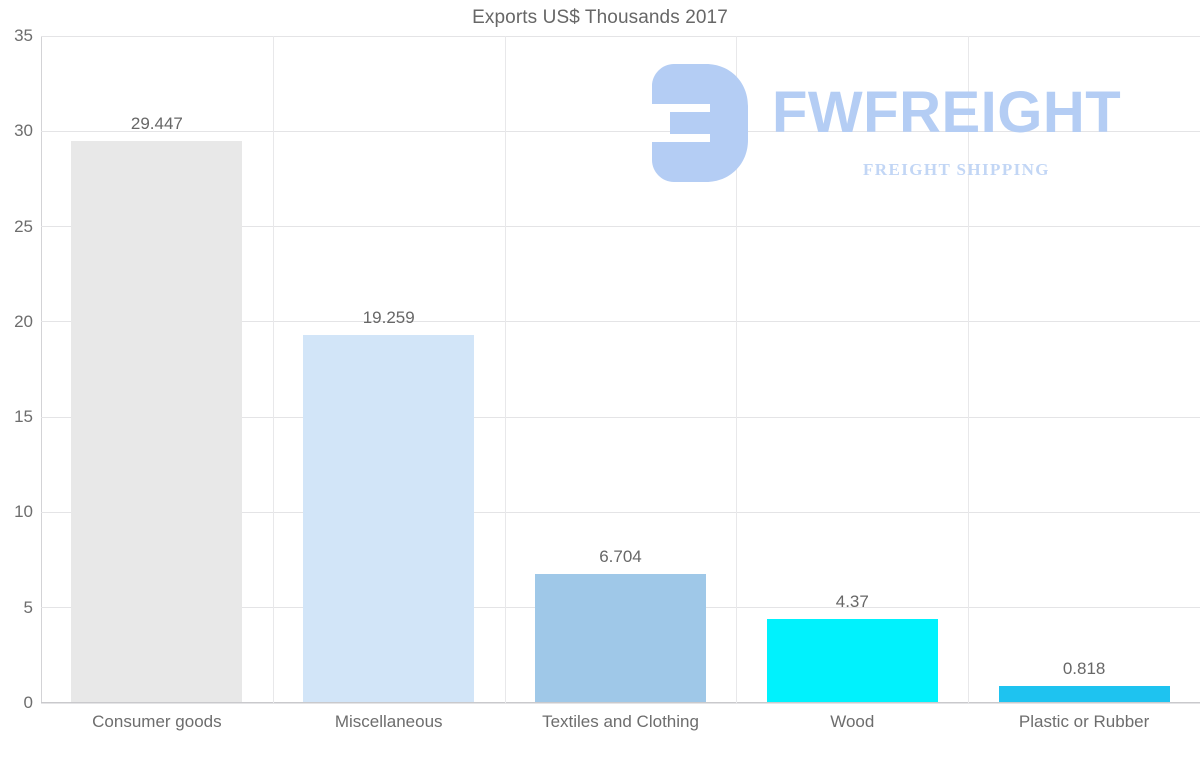 This screenshot has height=763, width=1200. I want to click on y-axis-tick-label: 15, so click(23, 417).